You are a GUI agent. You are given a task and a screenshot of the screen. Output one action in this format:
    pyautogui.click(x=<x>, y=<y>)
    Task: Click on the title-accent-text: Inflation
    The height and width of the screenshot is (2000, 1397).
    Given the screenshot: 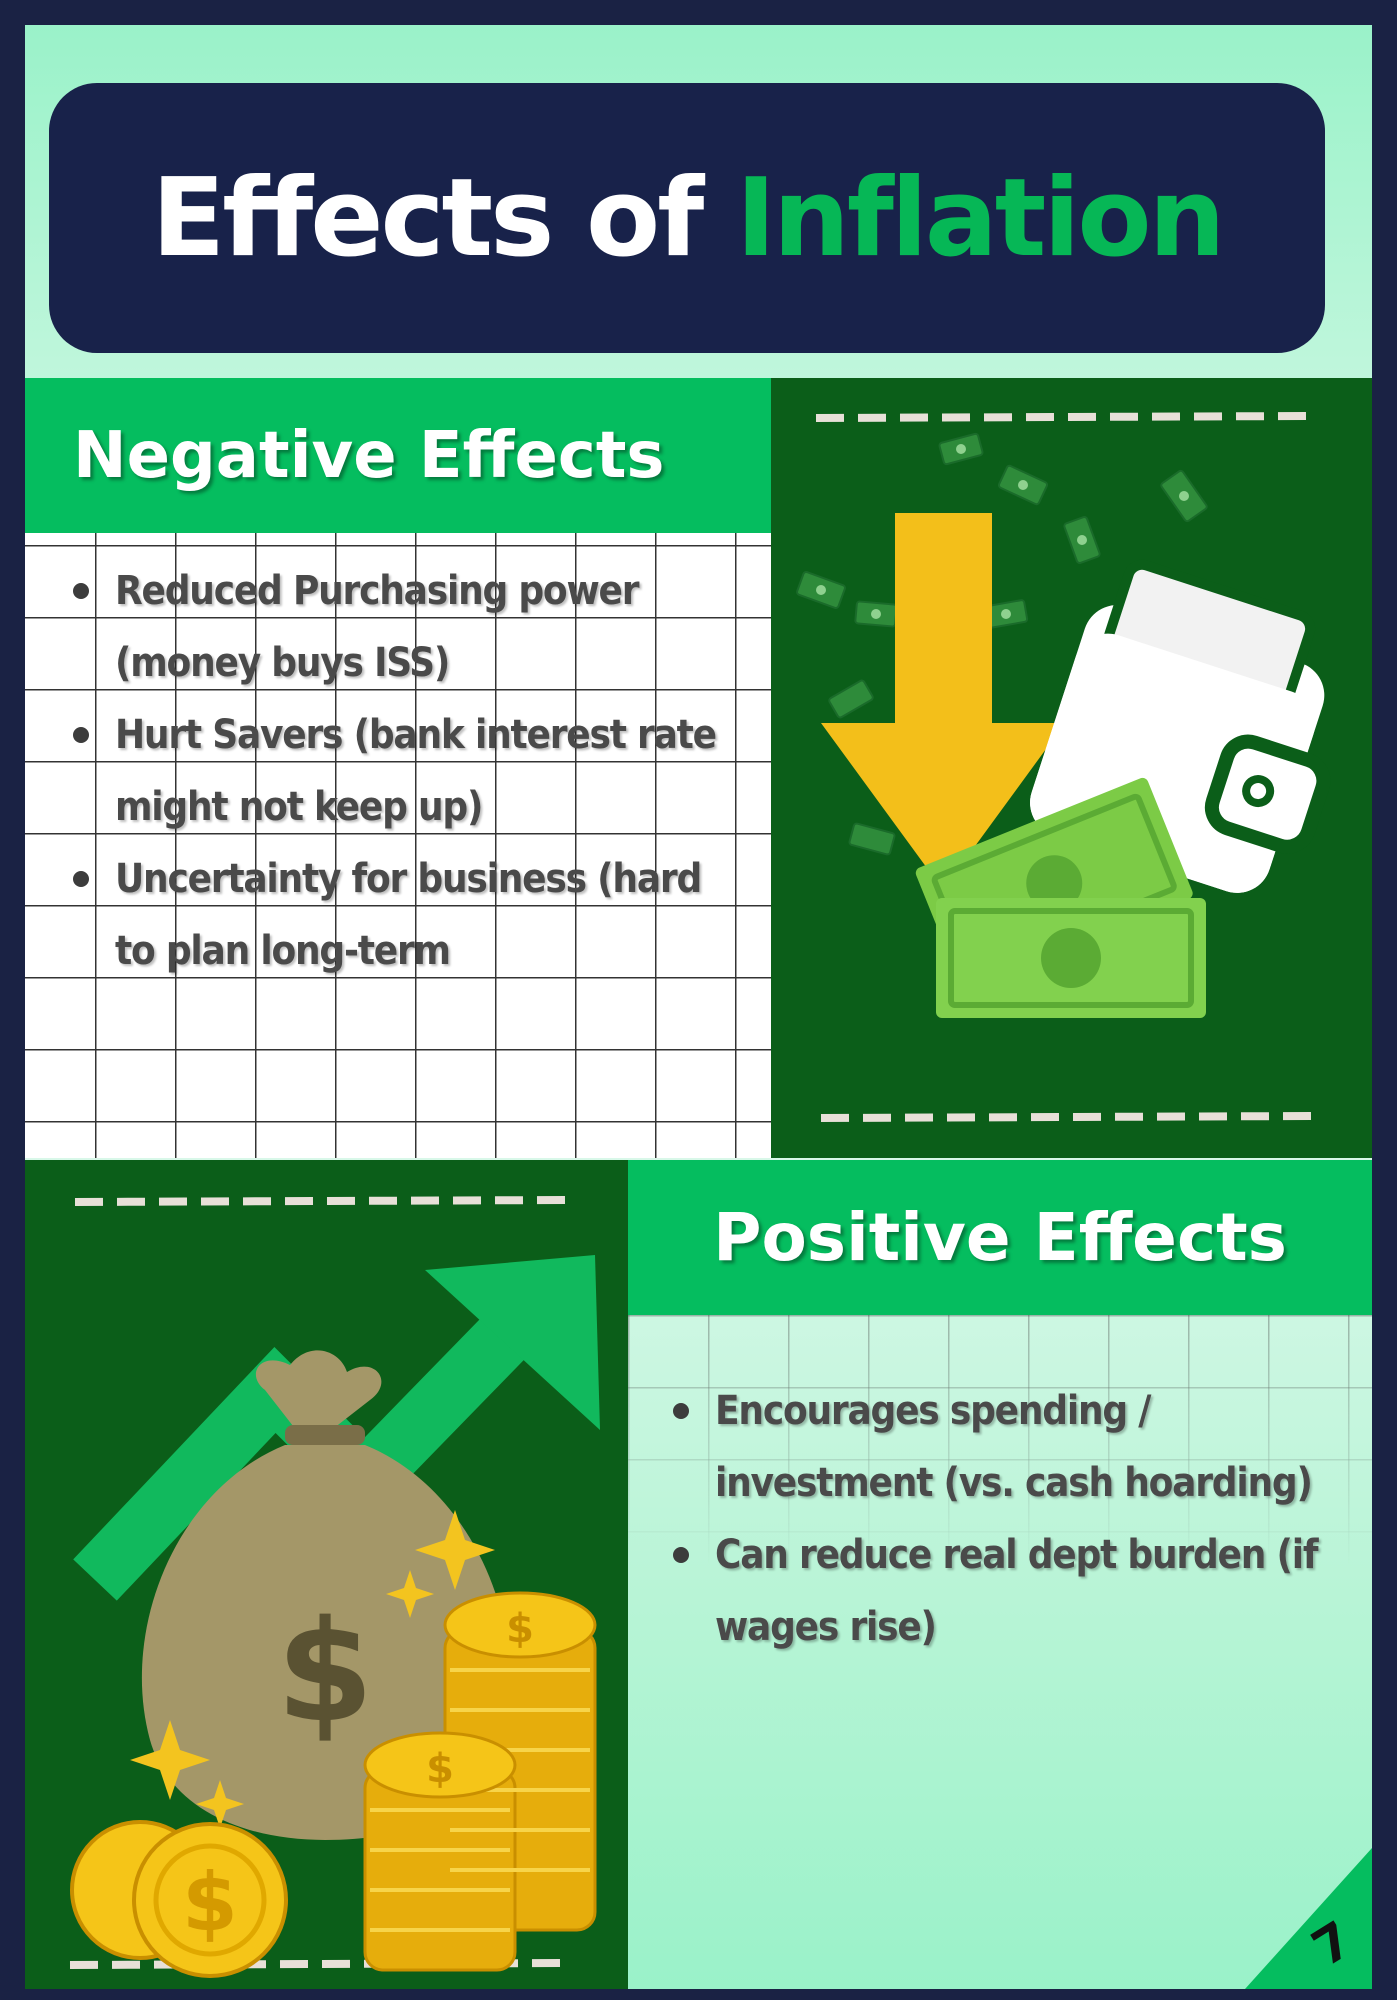 What is the action you would take?
    pyautogui.click(x=980, y=218)
    